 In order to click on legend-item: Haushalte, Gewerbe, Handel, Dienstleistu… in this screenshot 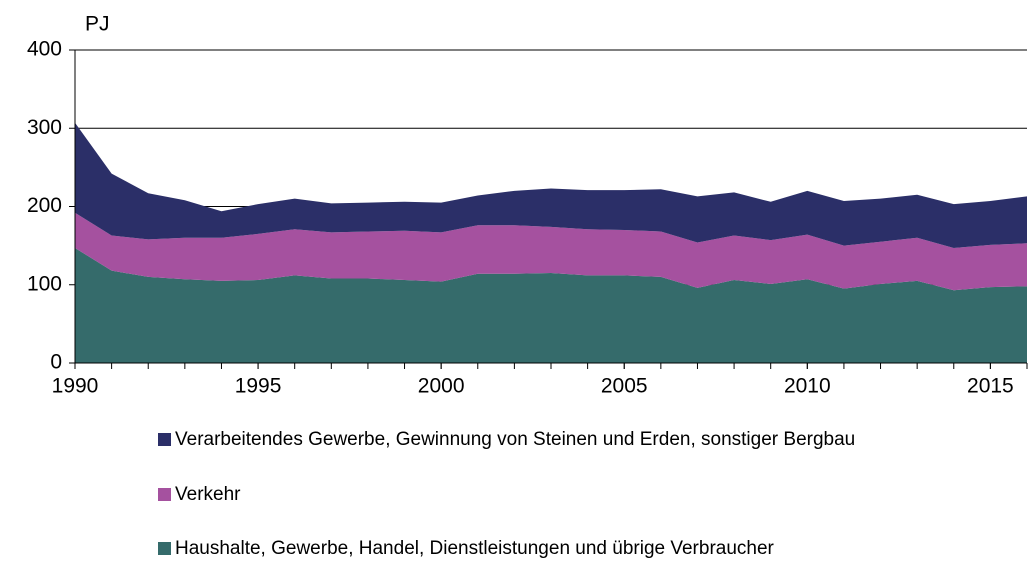, I will do `click(568, 549)`.